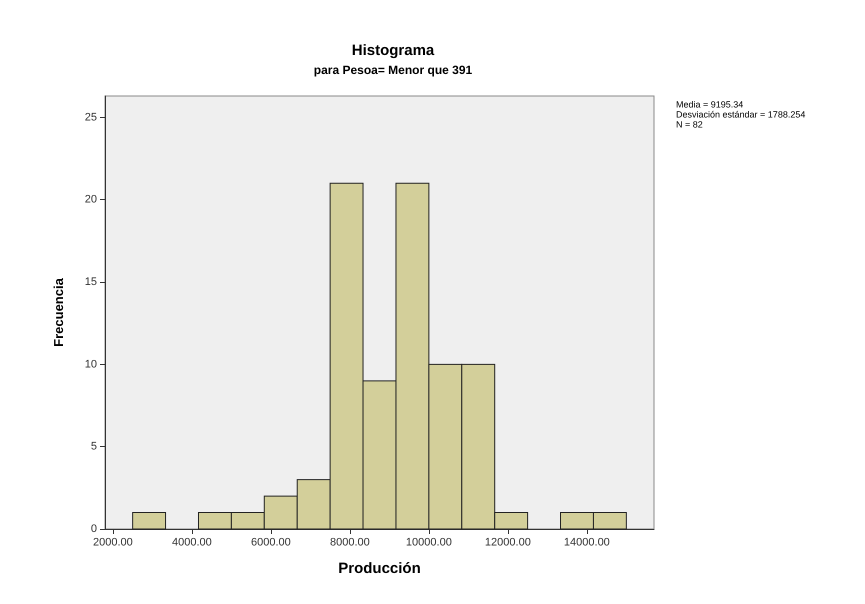  Describe the element at coordinates (93, 529) in the screenshot. I see `y-tick-label: 0` at that location.